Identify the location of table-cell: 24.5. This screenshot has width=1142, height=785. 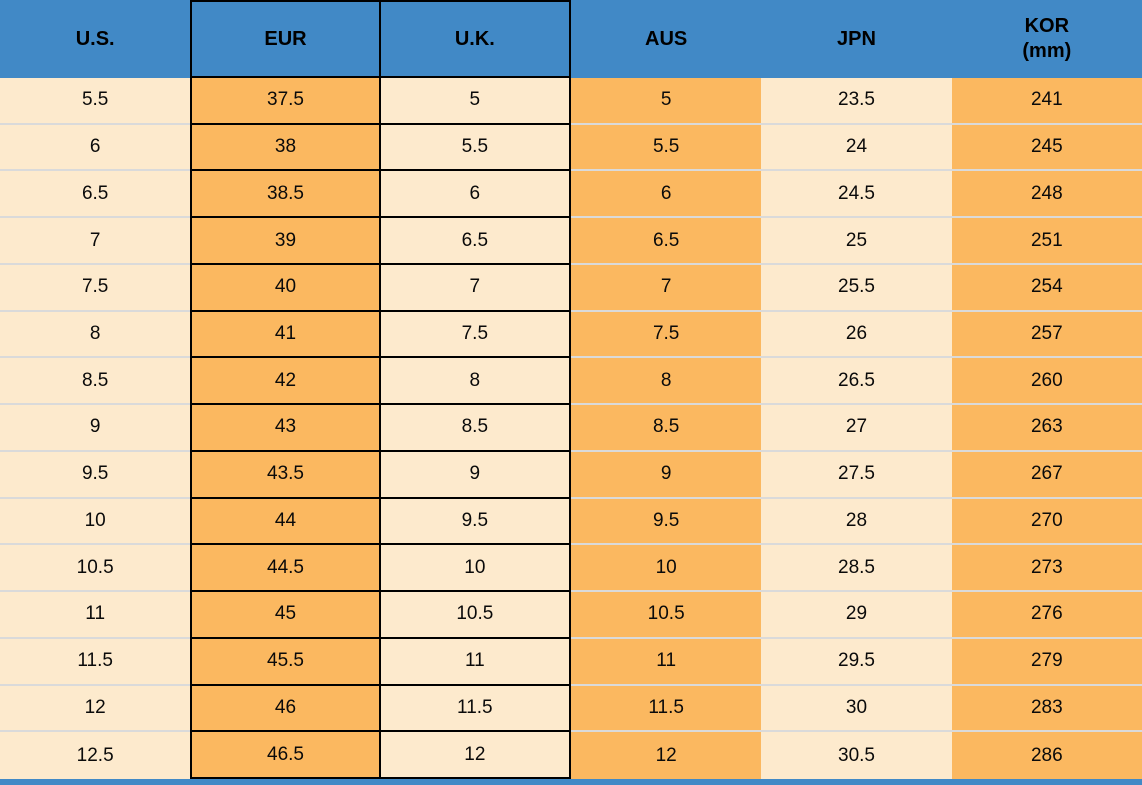
(856, 195).